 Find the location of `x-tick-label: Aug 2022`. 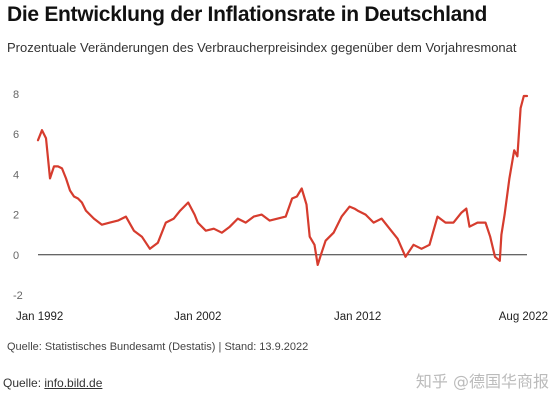

x-tick-label: Aug 2022 is located at coordinates (523, 317).